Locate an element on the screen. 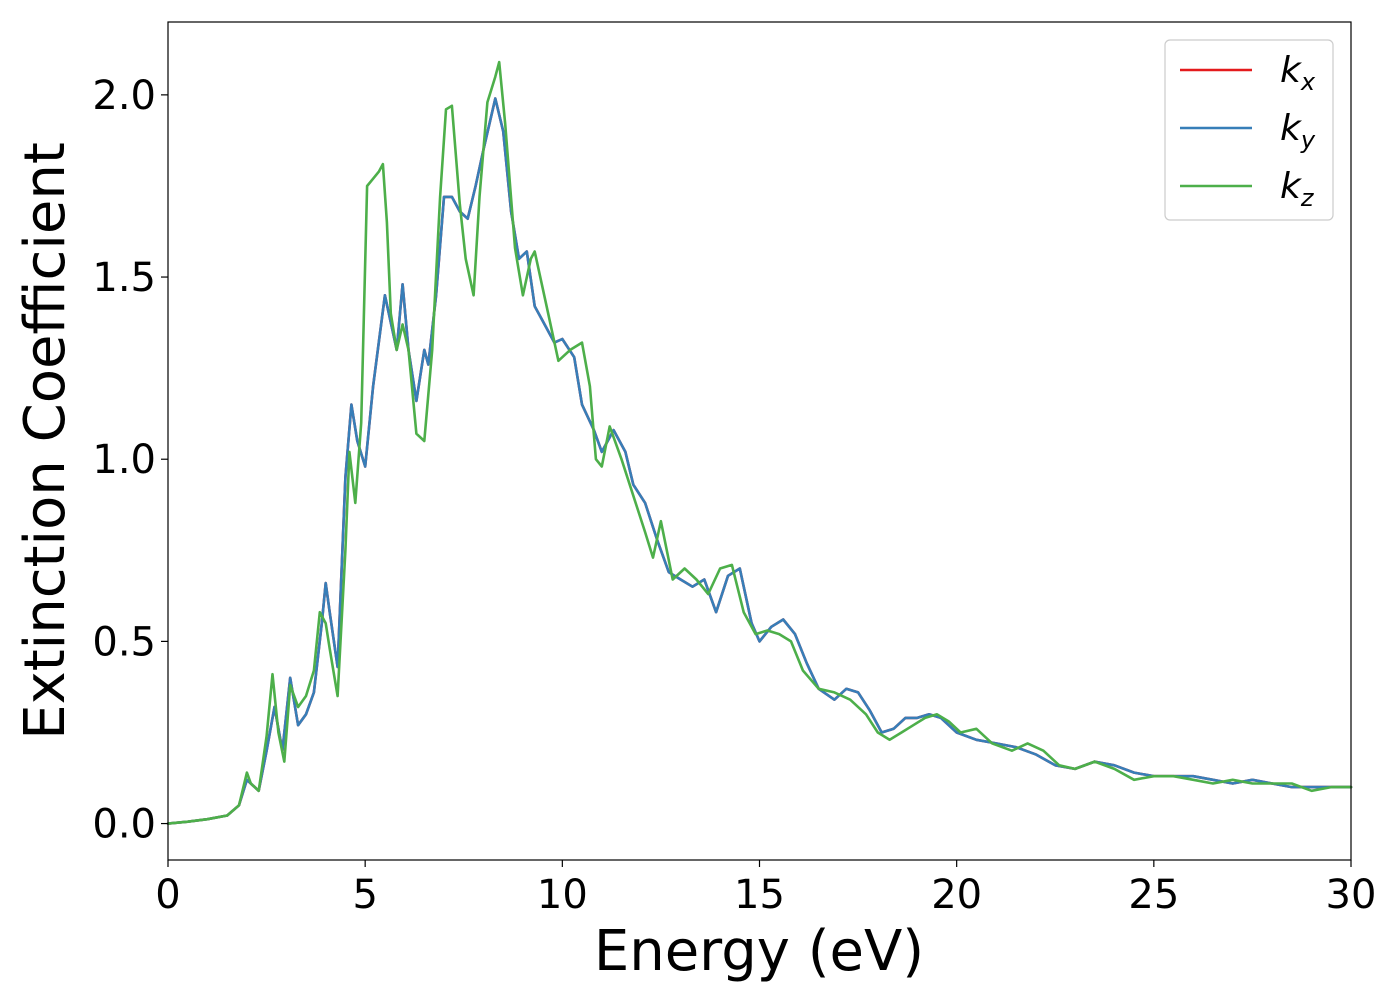 This screenshot has height=1000, width=1400. y-axis-label: Extinction Coefficient is located at coordinates (45, 441).